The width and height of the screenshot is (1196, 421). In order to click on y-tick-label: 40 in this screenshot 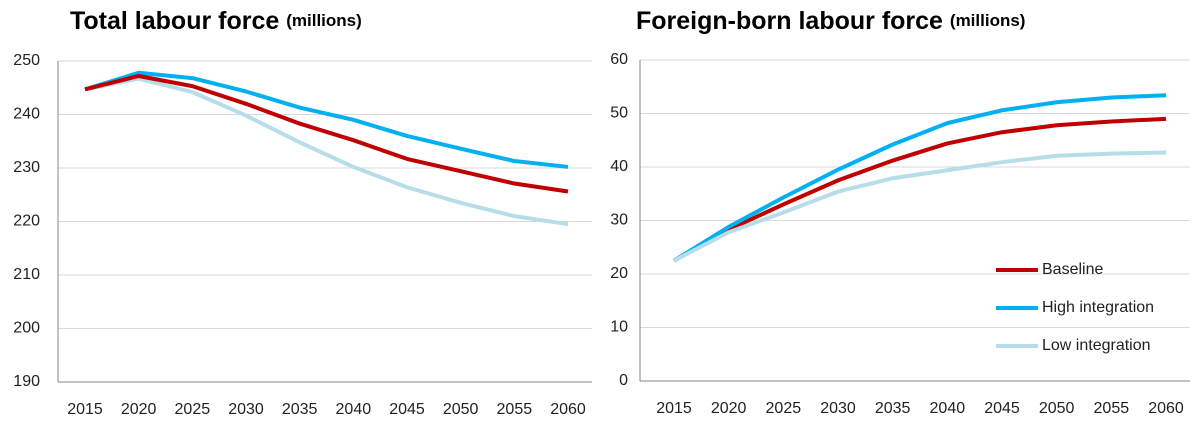, I will do `click(619, 166)`.